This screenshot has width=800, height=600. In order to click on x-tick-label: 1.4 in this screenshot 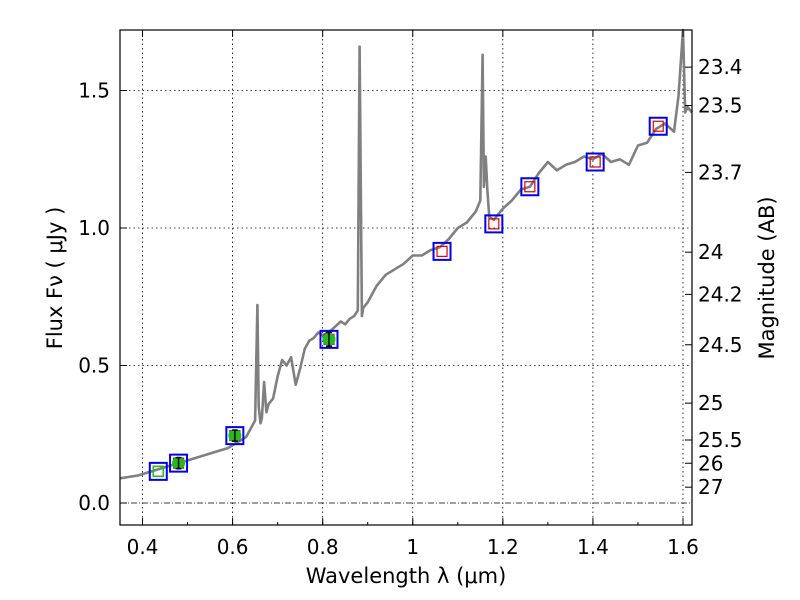, I will do `click(593, 547)`.